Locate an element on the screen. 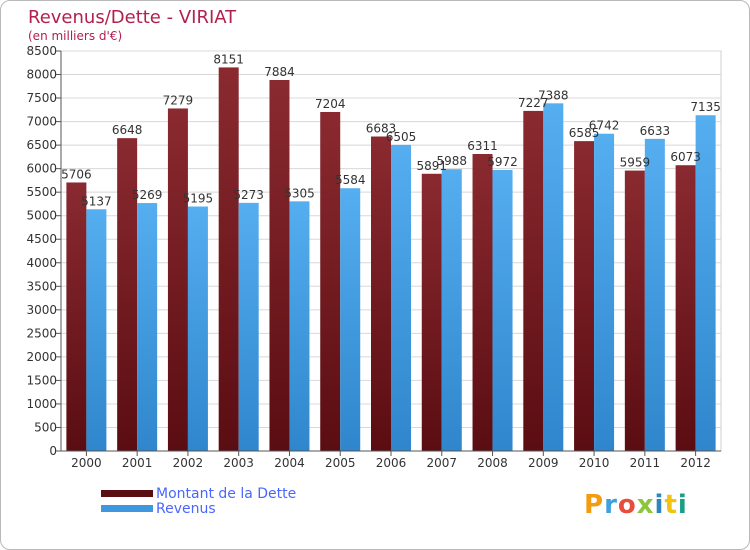  value-label: 6683 is located at coordinates (381, 129).